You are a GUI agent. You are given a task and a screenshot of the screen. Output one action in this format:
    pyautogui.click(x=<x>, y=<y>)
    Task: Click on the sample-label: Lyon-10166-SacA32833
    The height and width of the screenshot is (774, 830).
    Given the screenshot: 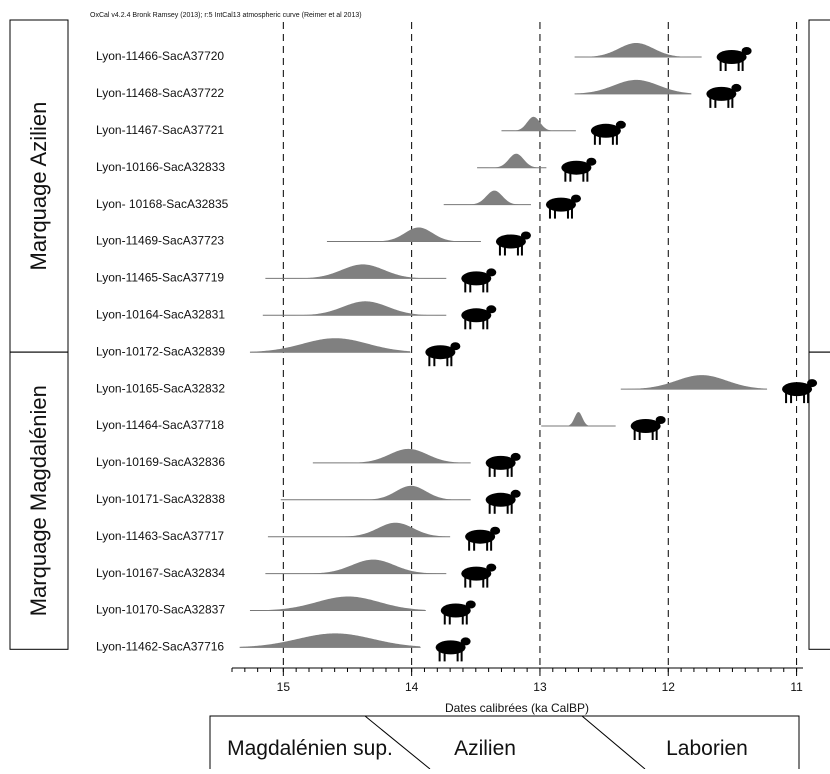 What is the action you would take?
    pyautogui.click(x=160, y=167)
    